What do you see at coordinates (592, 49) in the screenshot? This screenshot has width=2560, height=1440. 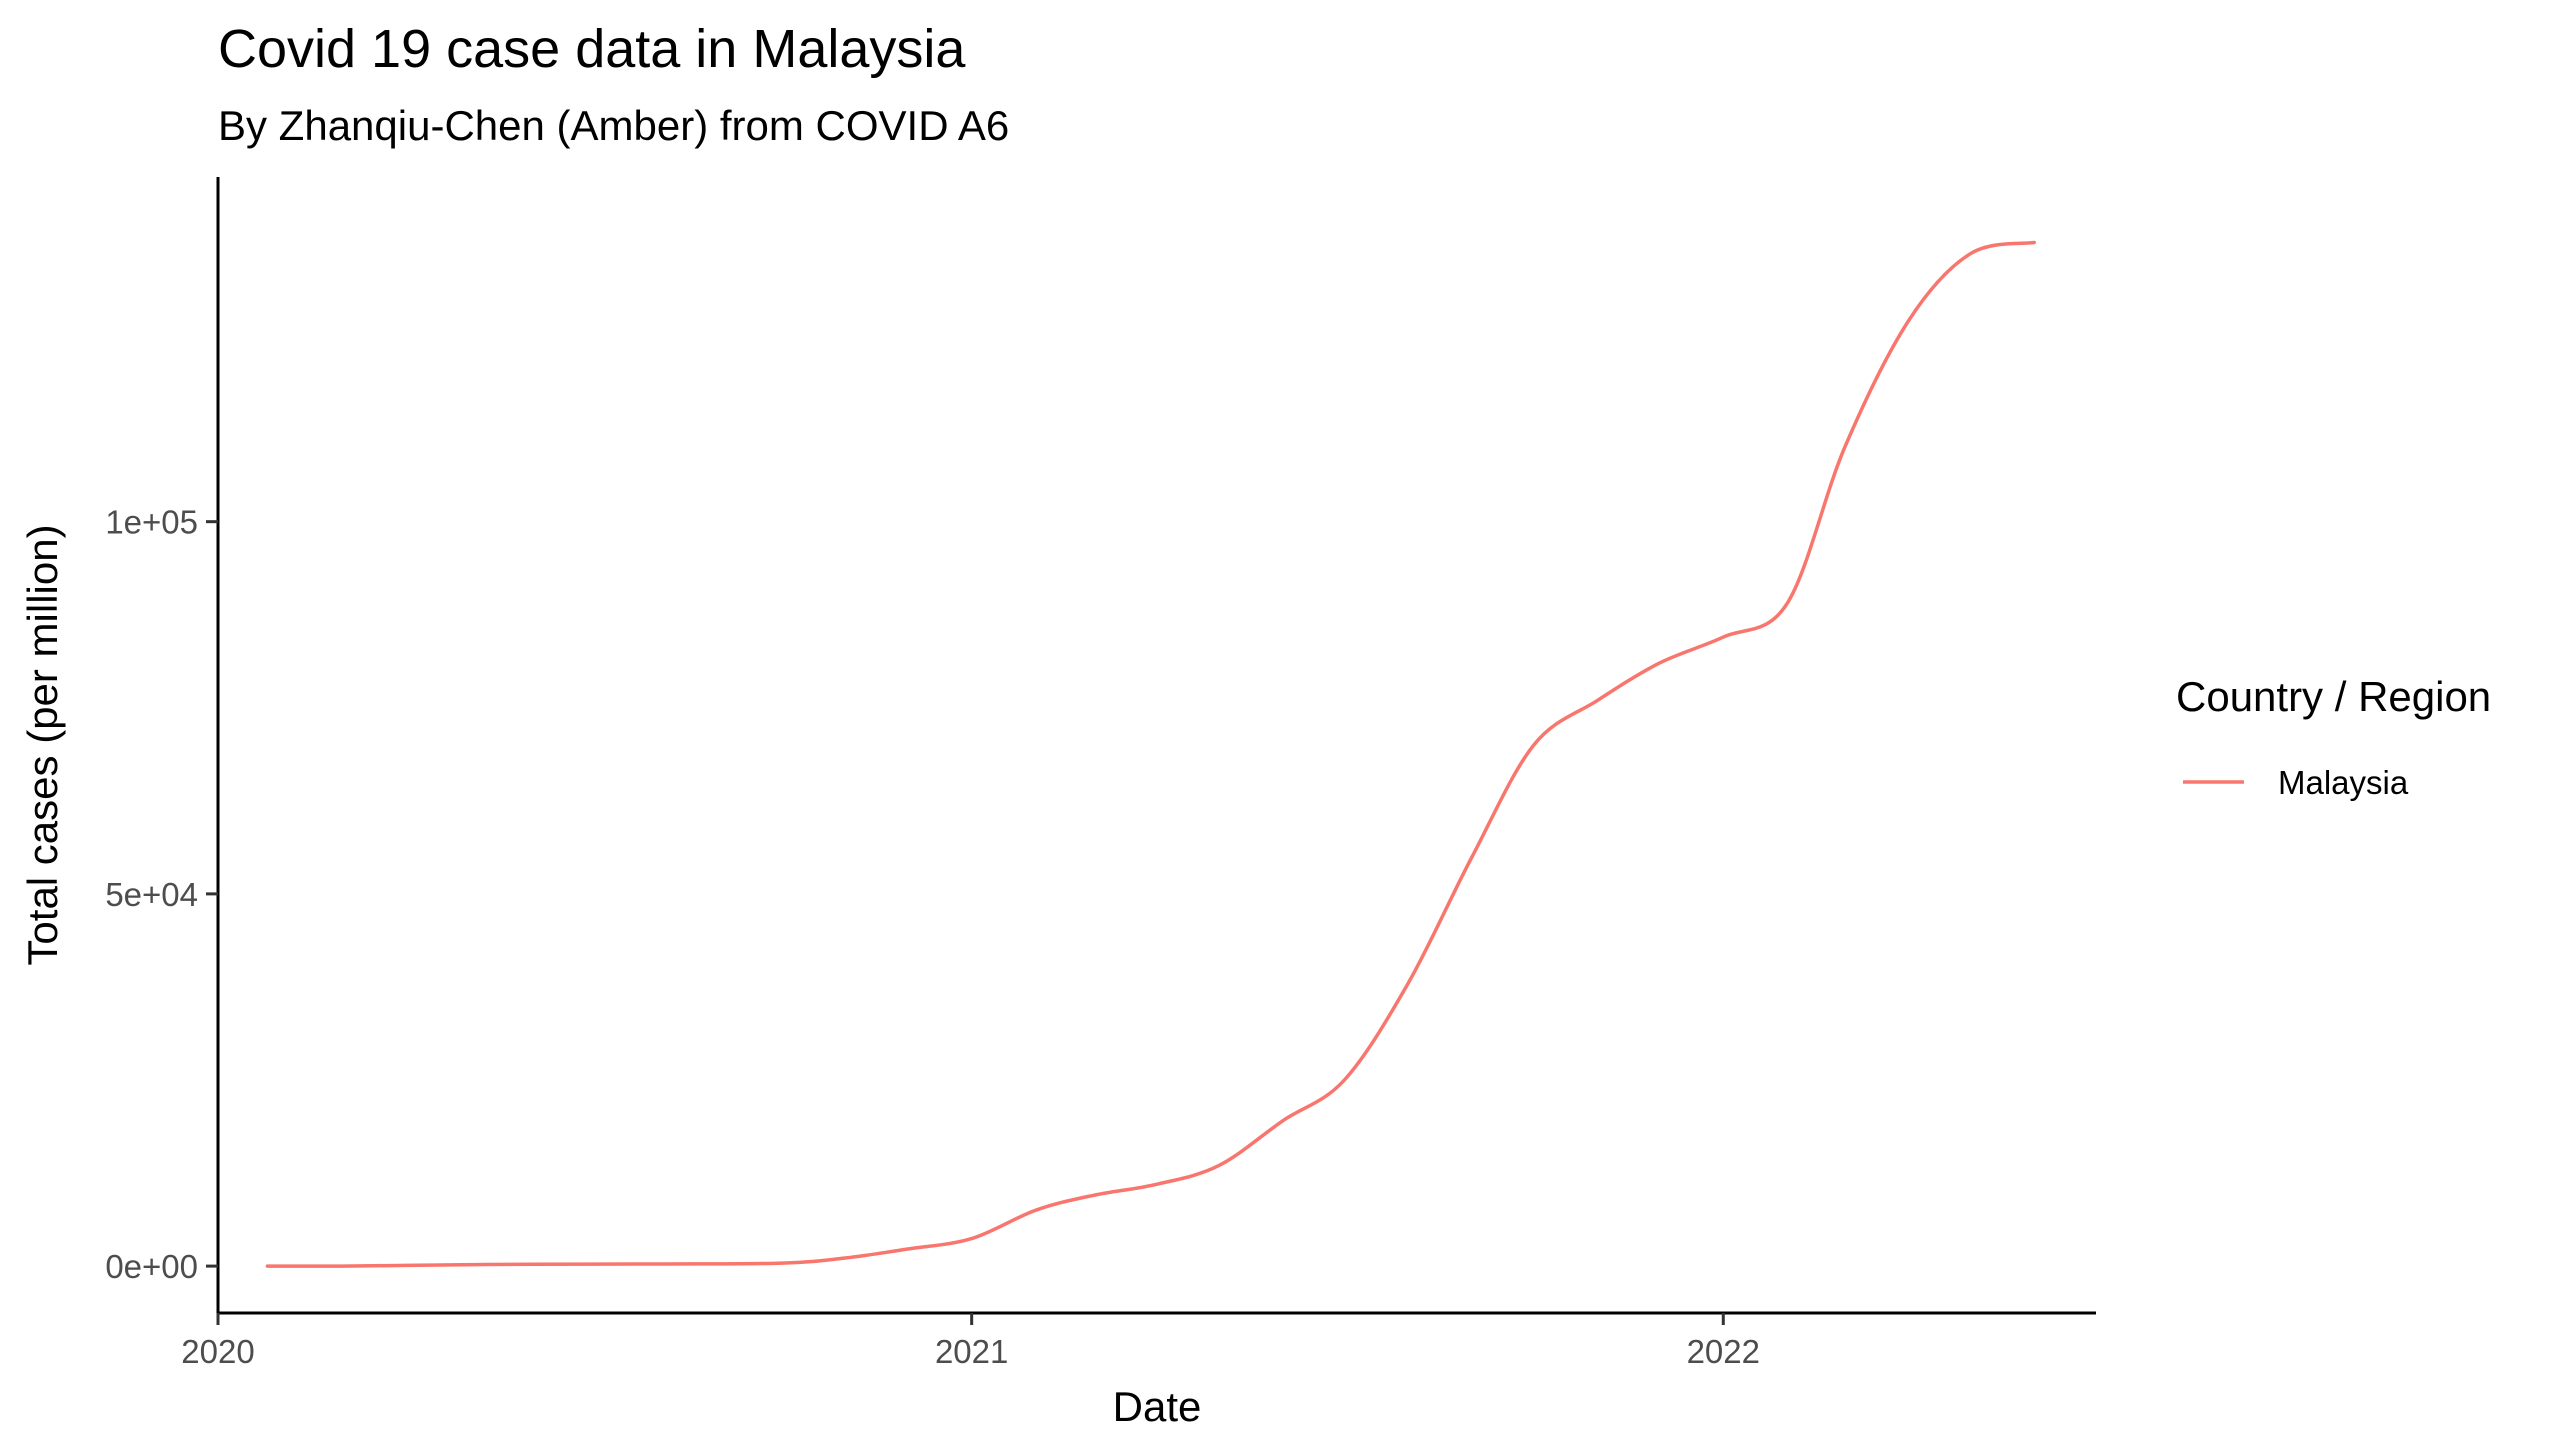 I see `chart-title: Covid 19 case data in Malaysia` at bounding box center [592, 49].